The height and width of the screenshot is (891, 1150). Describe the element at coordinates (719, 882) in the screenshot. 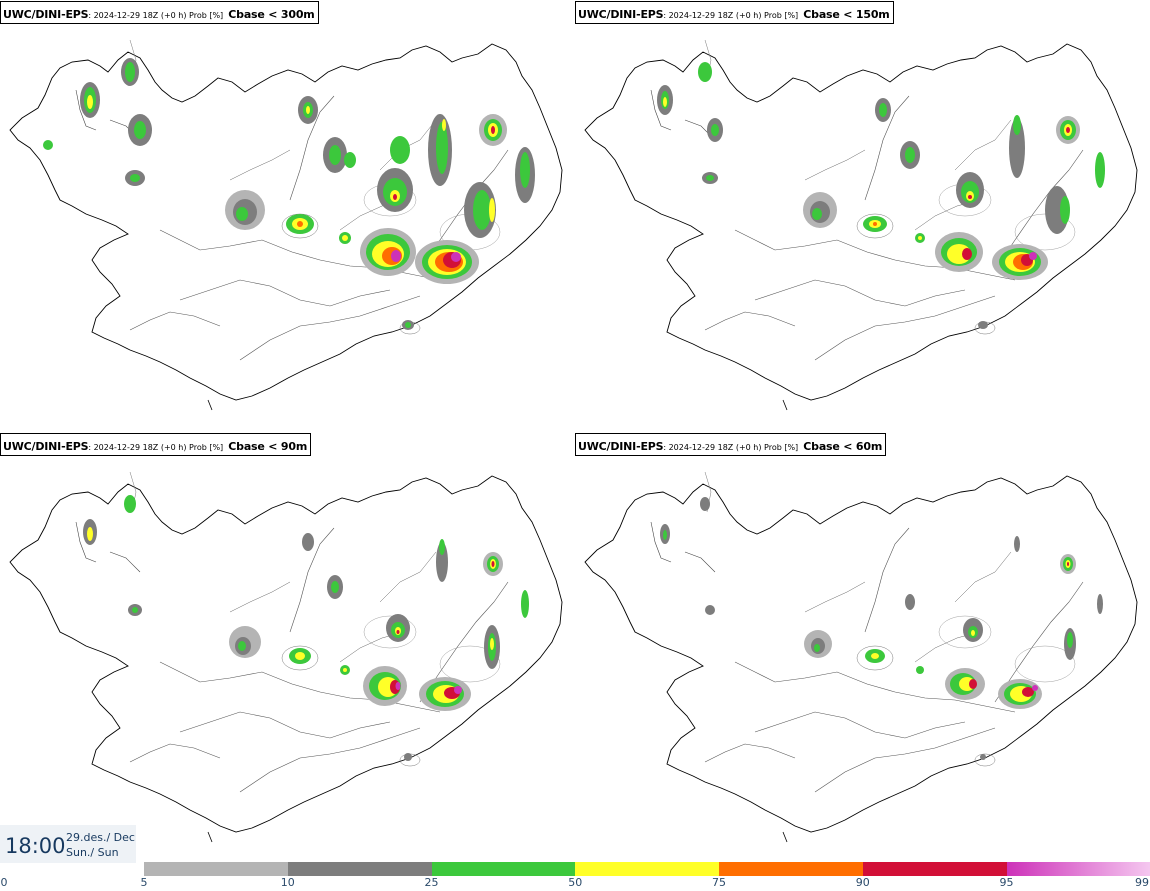

I see `colorbar-tick-label: 75` at that location.